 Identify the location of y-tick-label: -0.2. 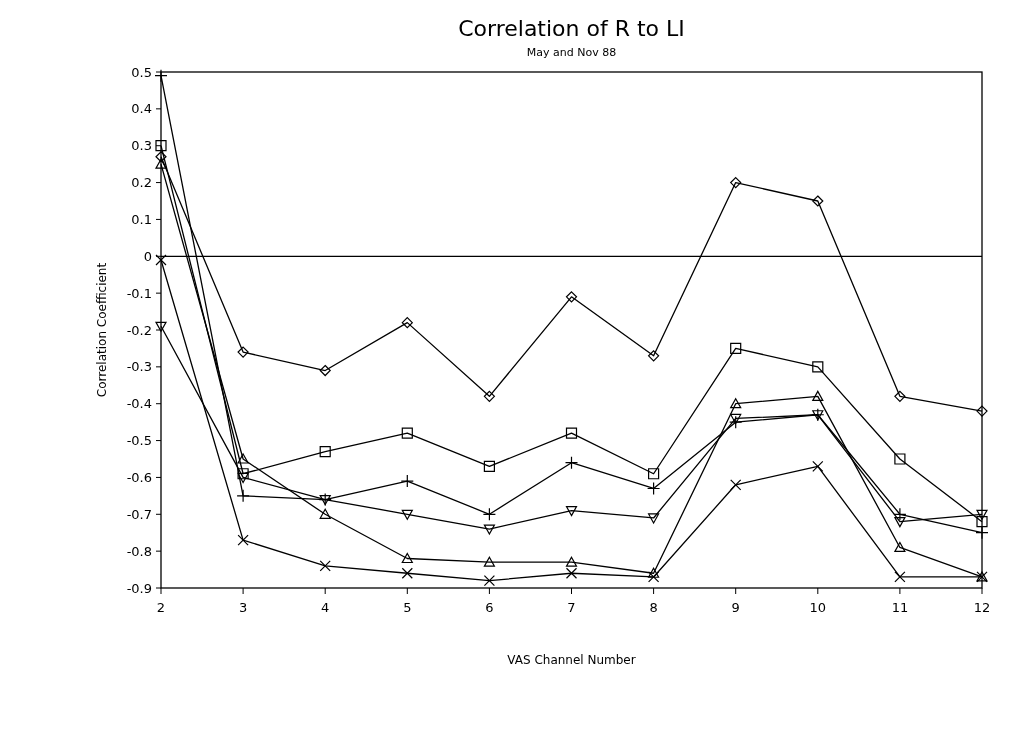
(139, 330).